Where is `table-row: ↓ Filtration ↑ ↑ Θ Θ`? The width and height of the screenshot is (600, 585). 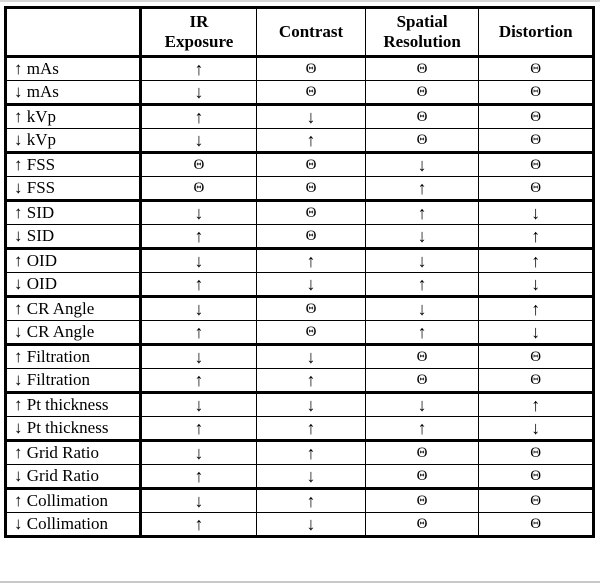 table-row: ↓ Filtration ↑ ↑ Θ Θ is located at coordinates (299, 381).